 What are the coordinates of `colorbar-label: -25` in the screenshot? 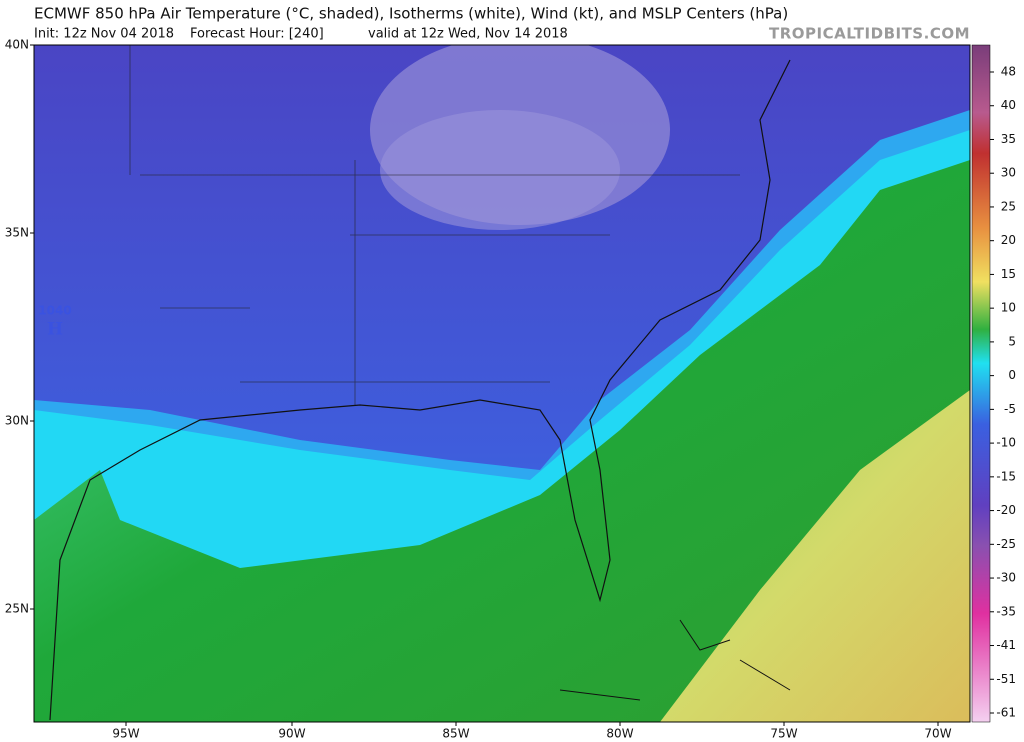 It's located at (1006, 544).